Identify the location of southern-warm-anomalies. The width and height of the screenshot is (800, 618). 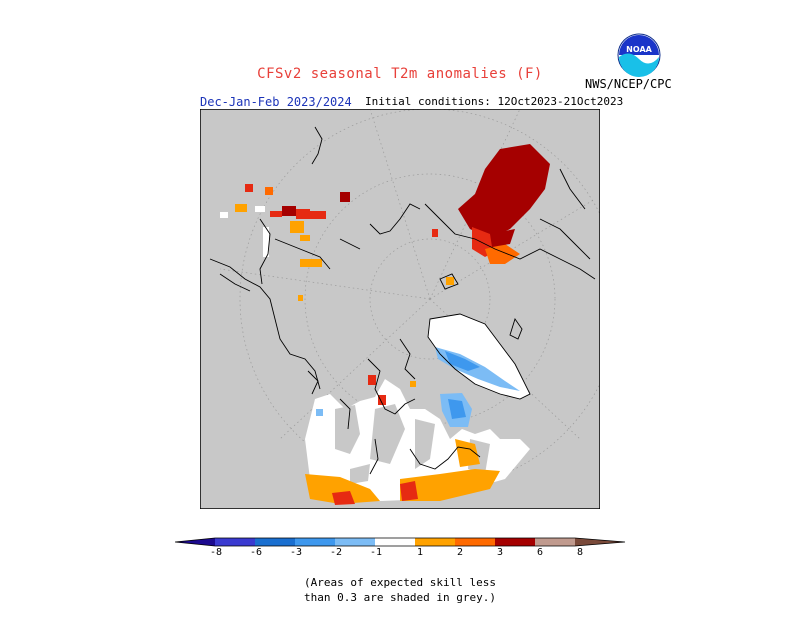
(402, 472).